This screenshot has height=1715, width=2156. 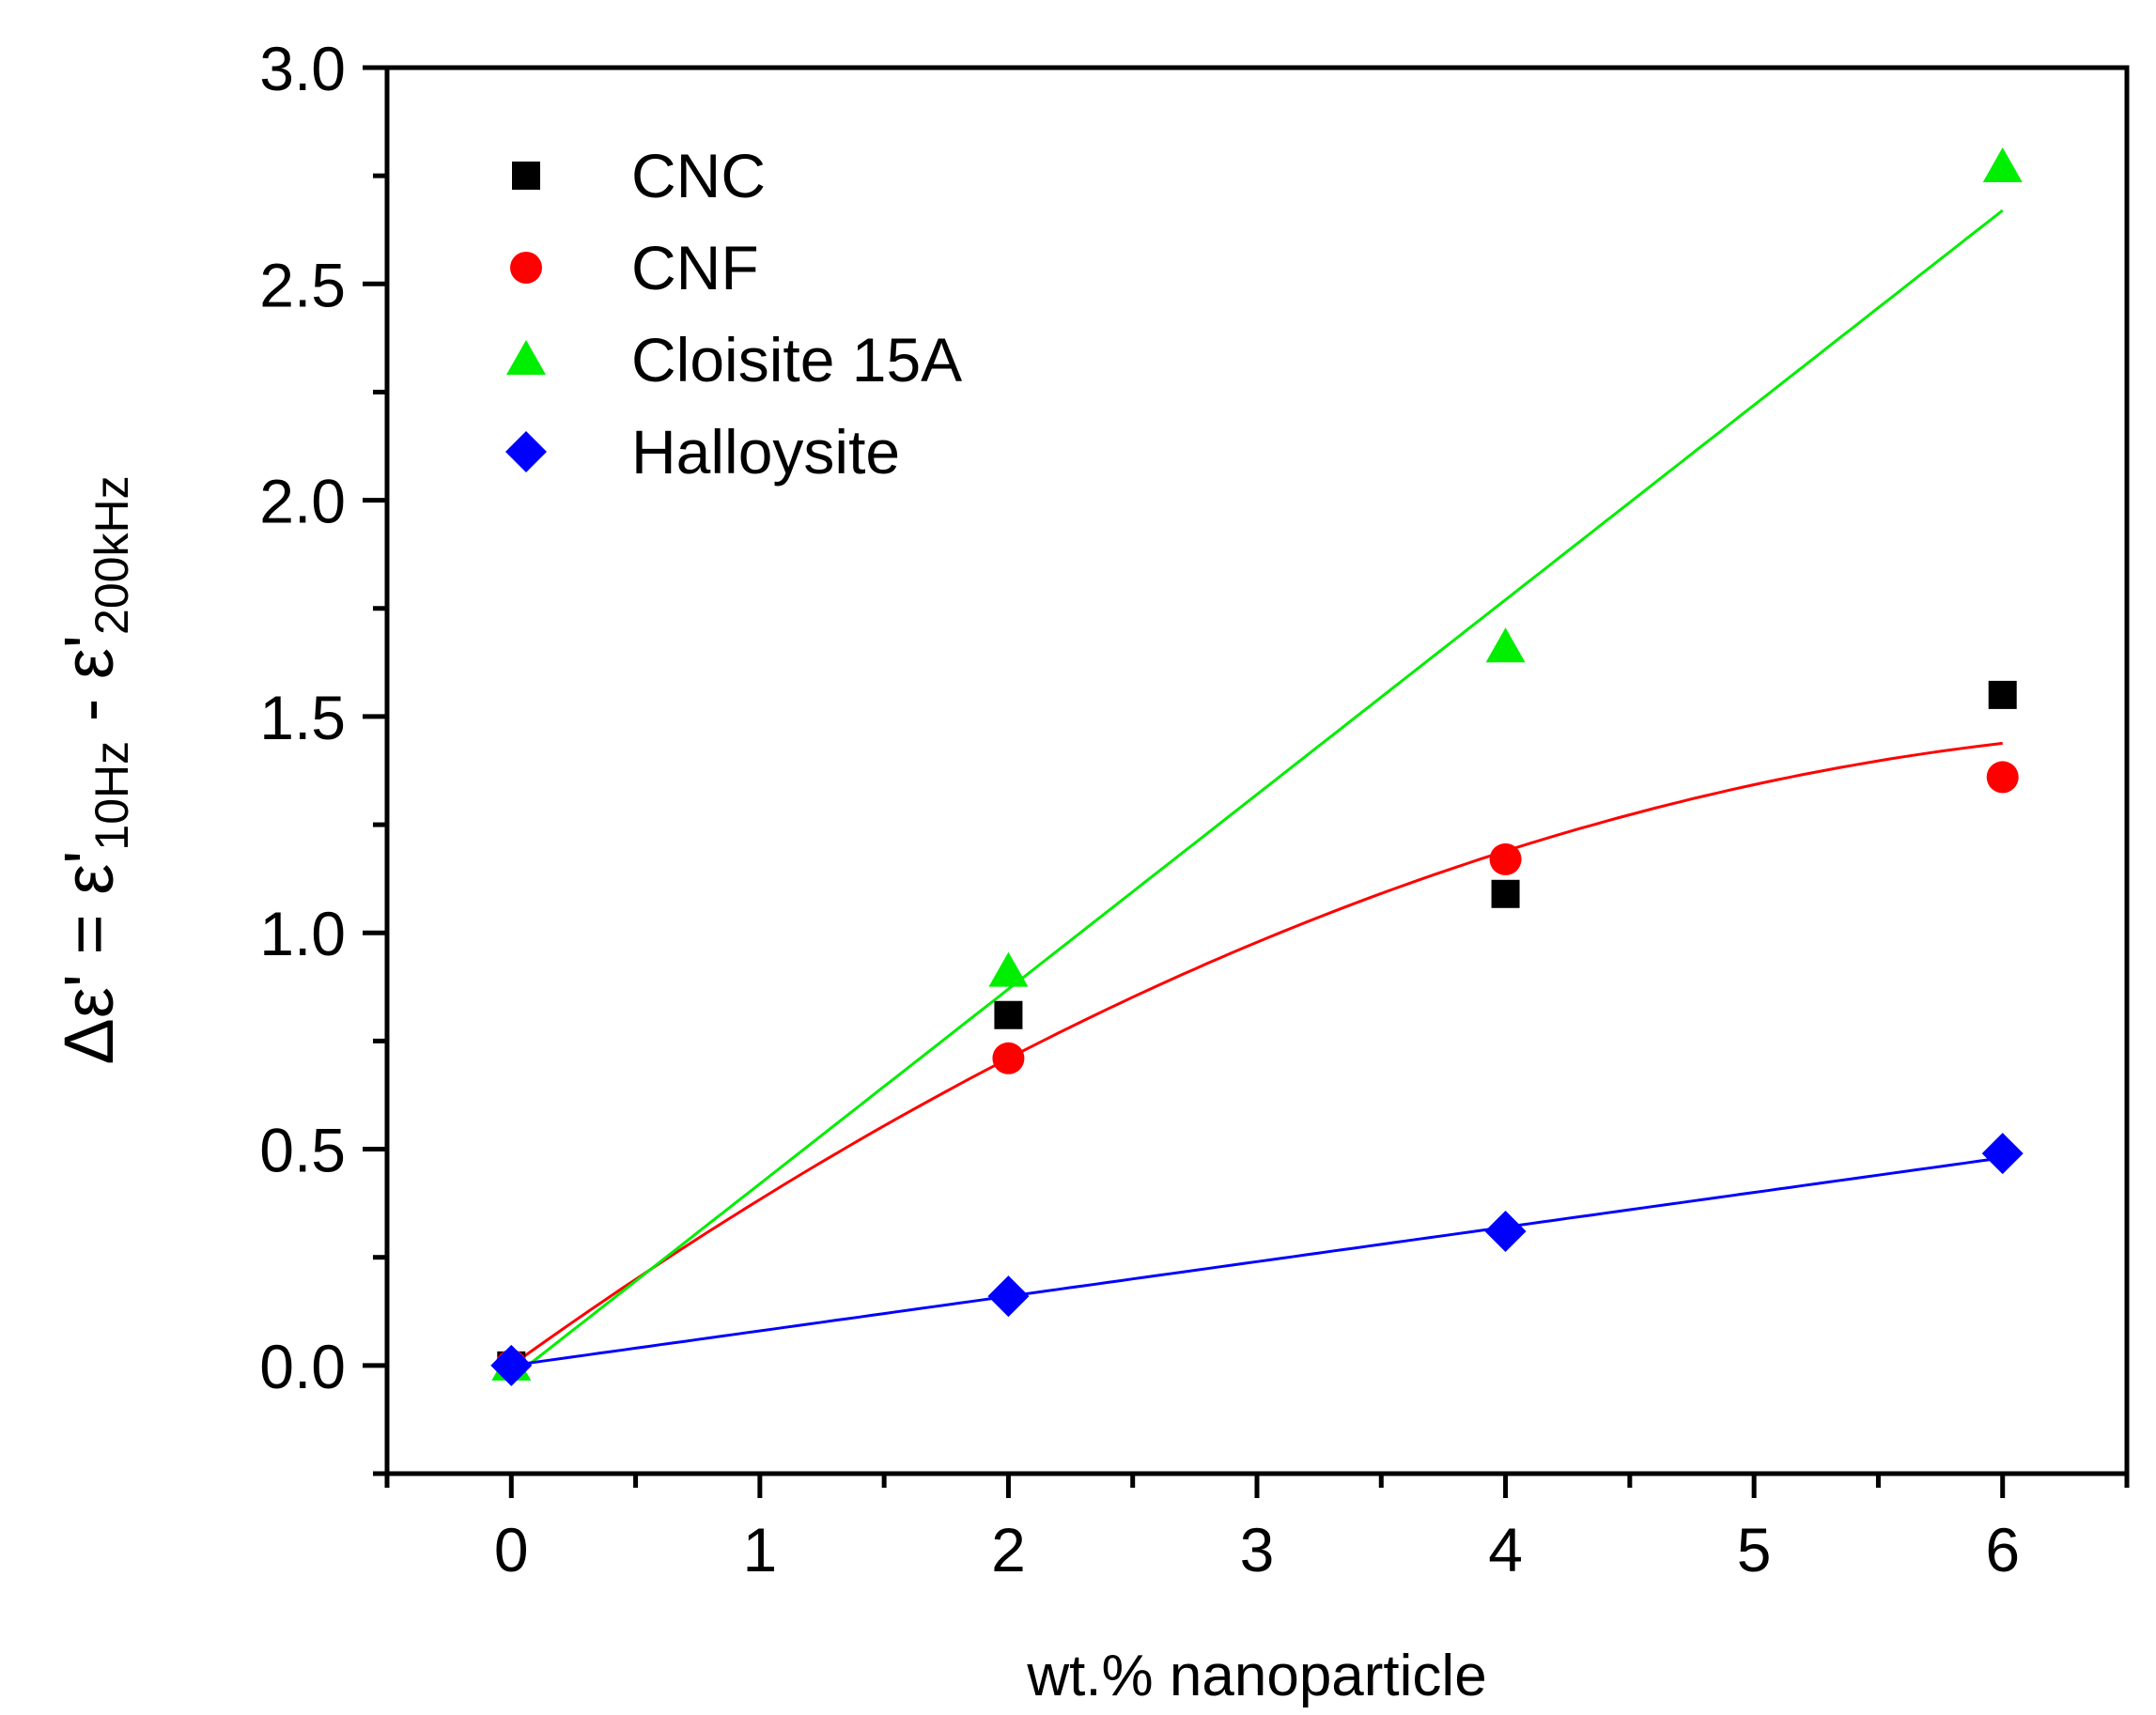 What do you see at coordinates (112, 796) in the screenshot?
I see `y-axis-title-sub1: 10Hz` at bounding box center [112, 796].